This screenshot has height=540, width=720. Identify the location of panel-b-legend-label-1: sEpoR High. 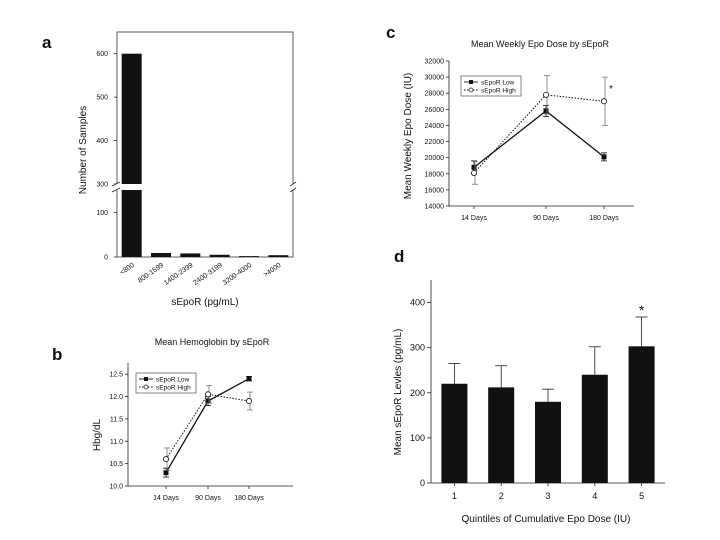
(173, 387).